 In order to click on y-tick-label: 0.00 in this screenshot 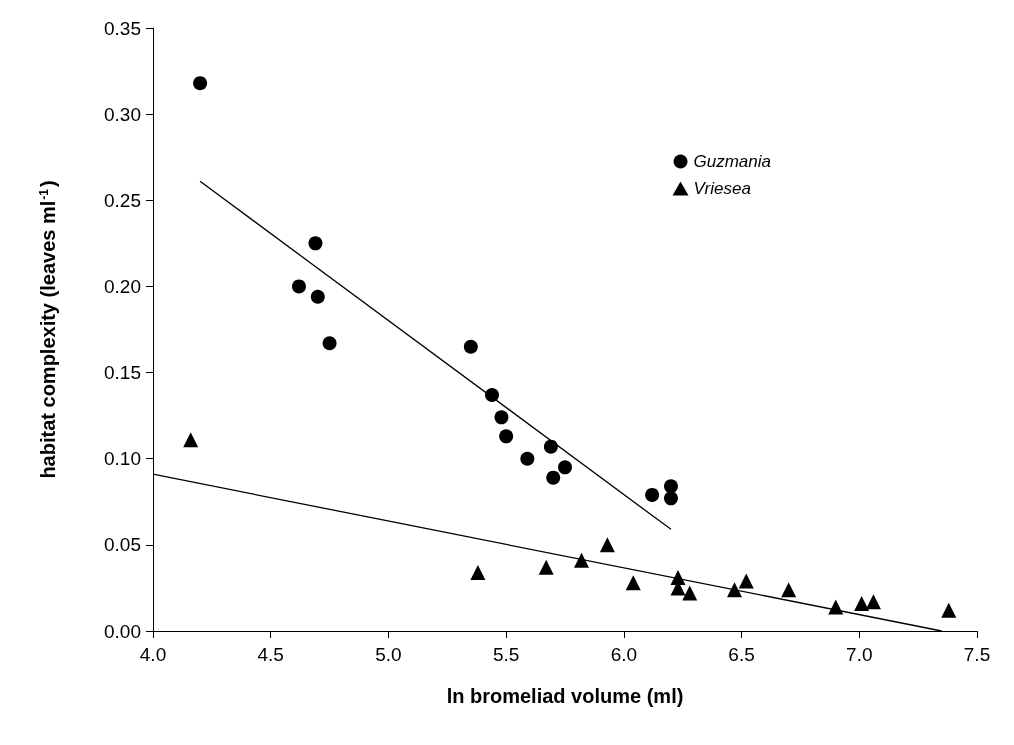, I will do `click(122, 631)`.